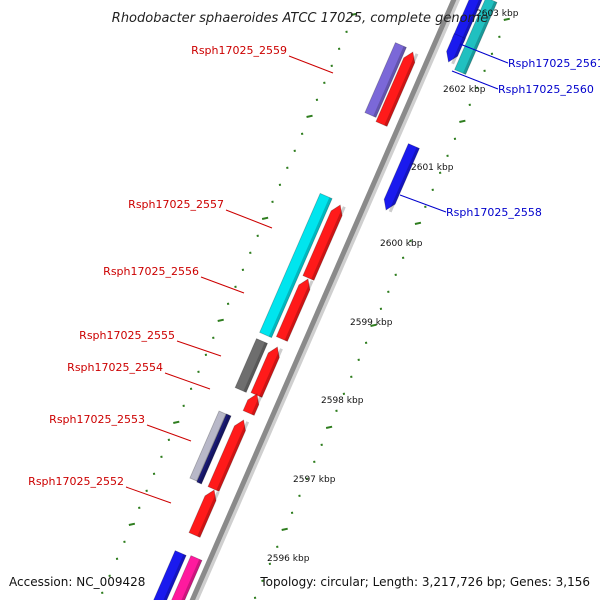 The width and height of the screenshot is (600, 600). I want to click on gene-rsph17025-2557-cyan, so click(296, 265).